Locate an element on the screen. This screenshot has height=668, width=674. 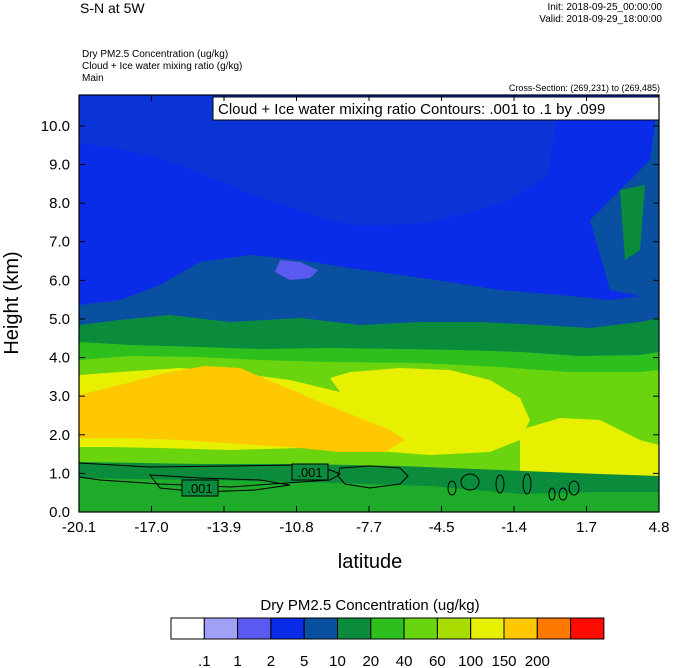
x-tick-label: -13.9 is located at coordinates (224, 527).